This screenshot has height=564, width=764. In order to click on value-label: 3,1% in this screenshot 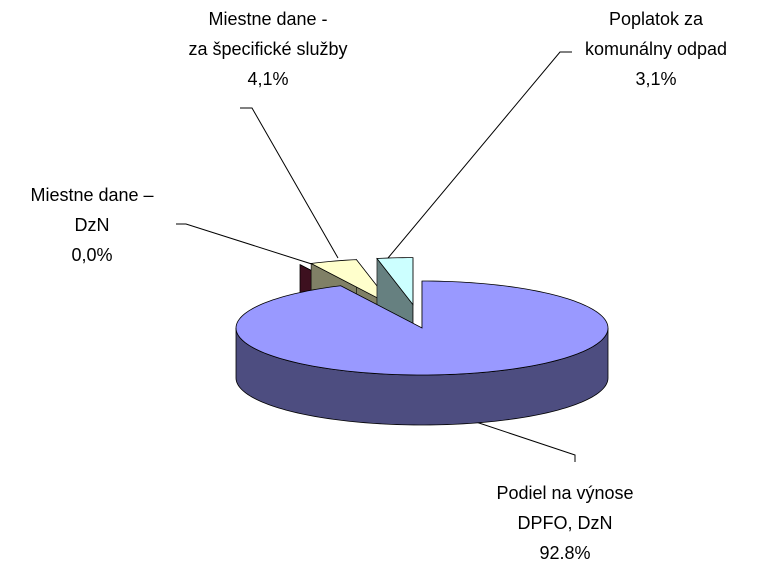, I will do `click(655, 79)`.